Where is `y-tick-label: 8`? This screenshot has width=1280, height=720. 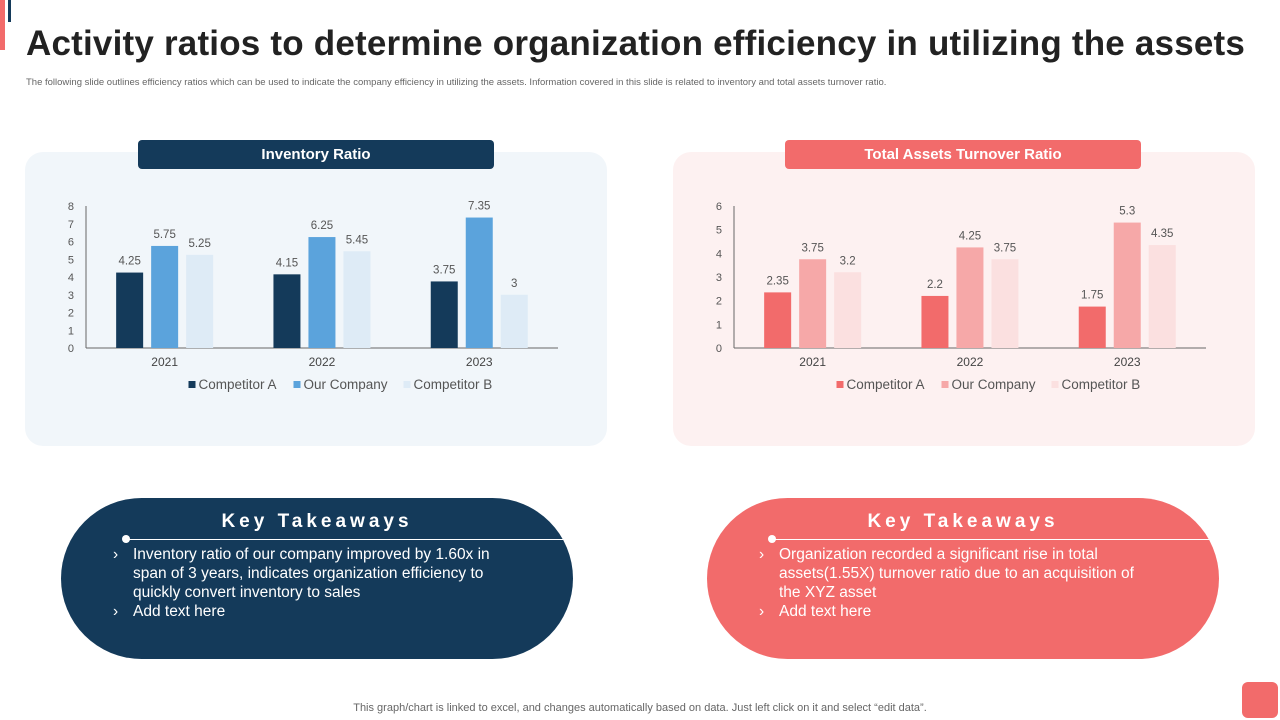 y-tick-label: 8 is located at coordinates (71, 207).